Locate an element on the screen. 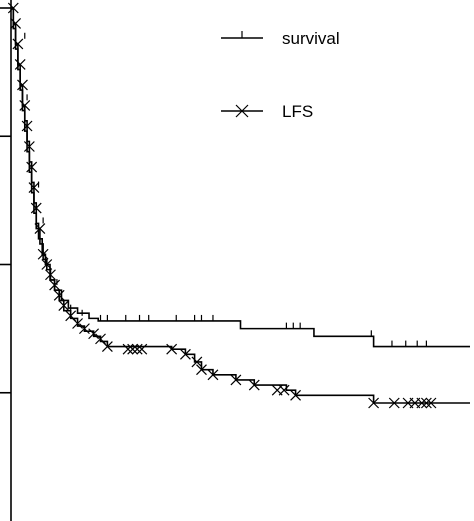 The height and width of the screenshot is (521, 474). legend: survival LFS is located at coordinates (280, 75).